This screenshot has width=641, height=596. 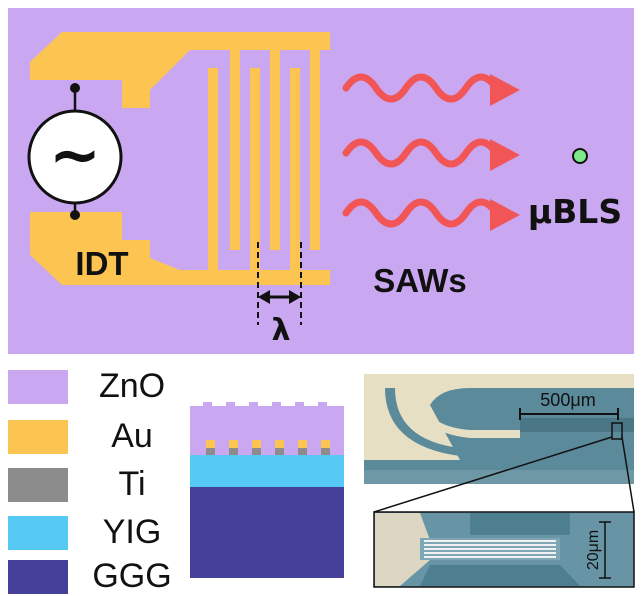 What do you see at coordinates (38, 577) in the screenshot?
I see `legend-swatch-ggg` at bounding box center [38, 577].